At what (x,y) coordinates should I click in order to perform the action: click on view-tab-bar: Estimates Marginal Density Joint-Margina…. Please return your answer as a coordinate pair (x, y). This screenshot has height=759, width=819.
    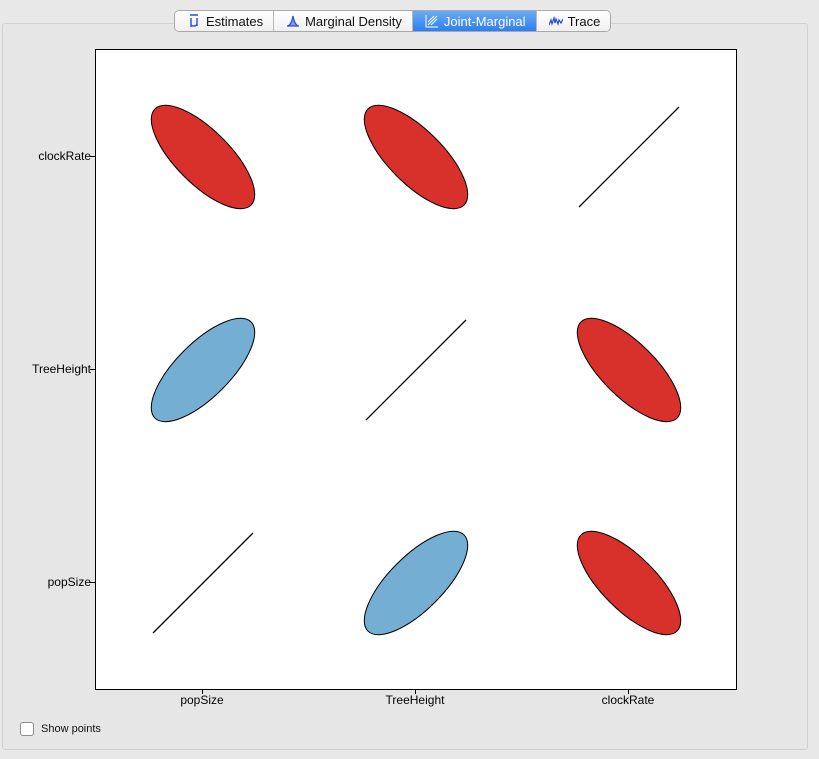
    Looking at the image, I should click on (393, 21).